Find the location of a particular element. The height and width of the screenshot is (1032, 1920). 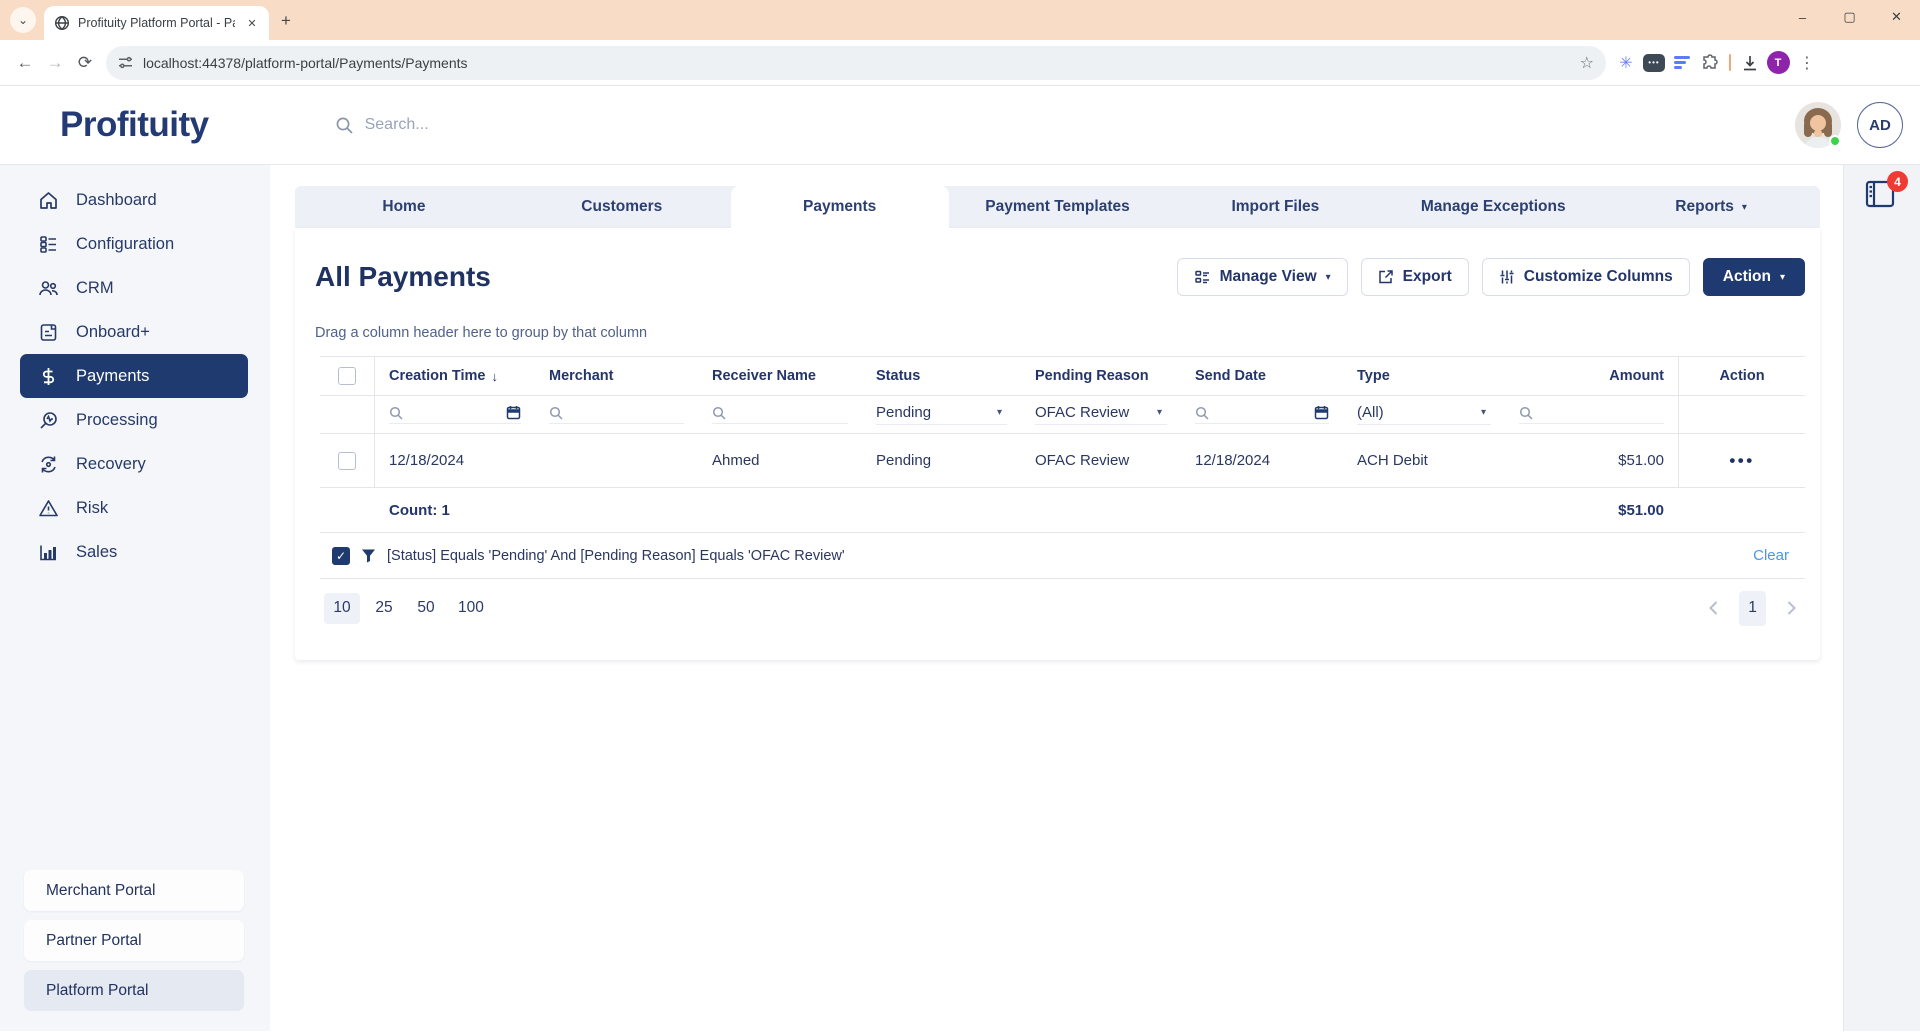

filter-amount is located at coordinates (1591, 414).